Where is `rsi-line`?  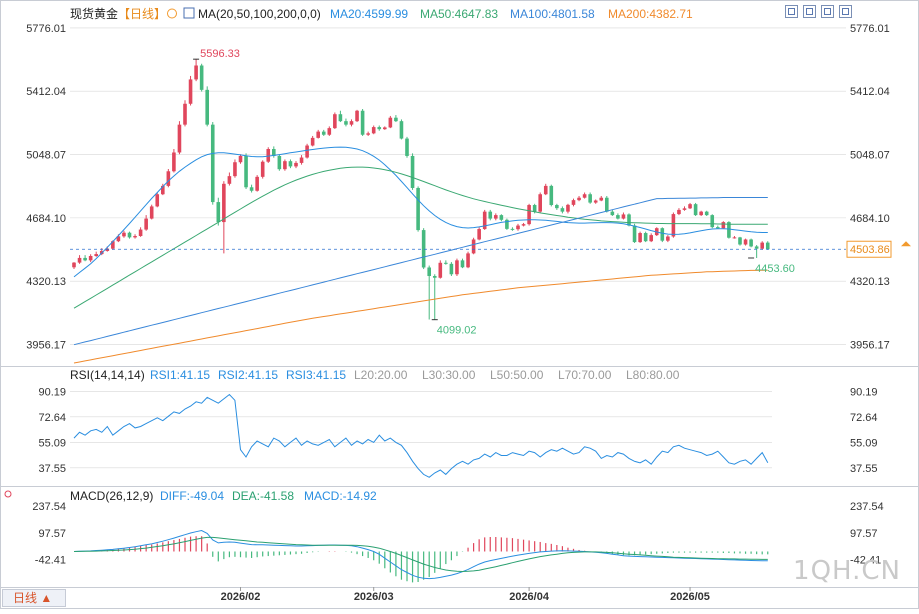 rsi-line is located at coordinates (421, 435).